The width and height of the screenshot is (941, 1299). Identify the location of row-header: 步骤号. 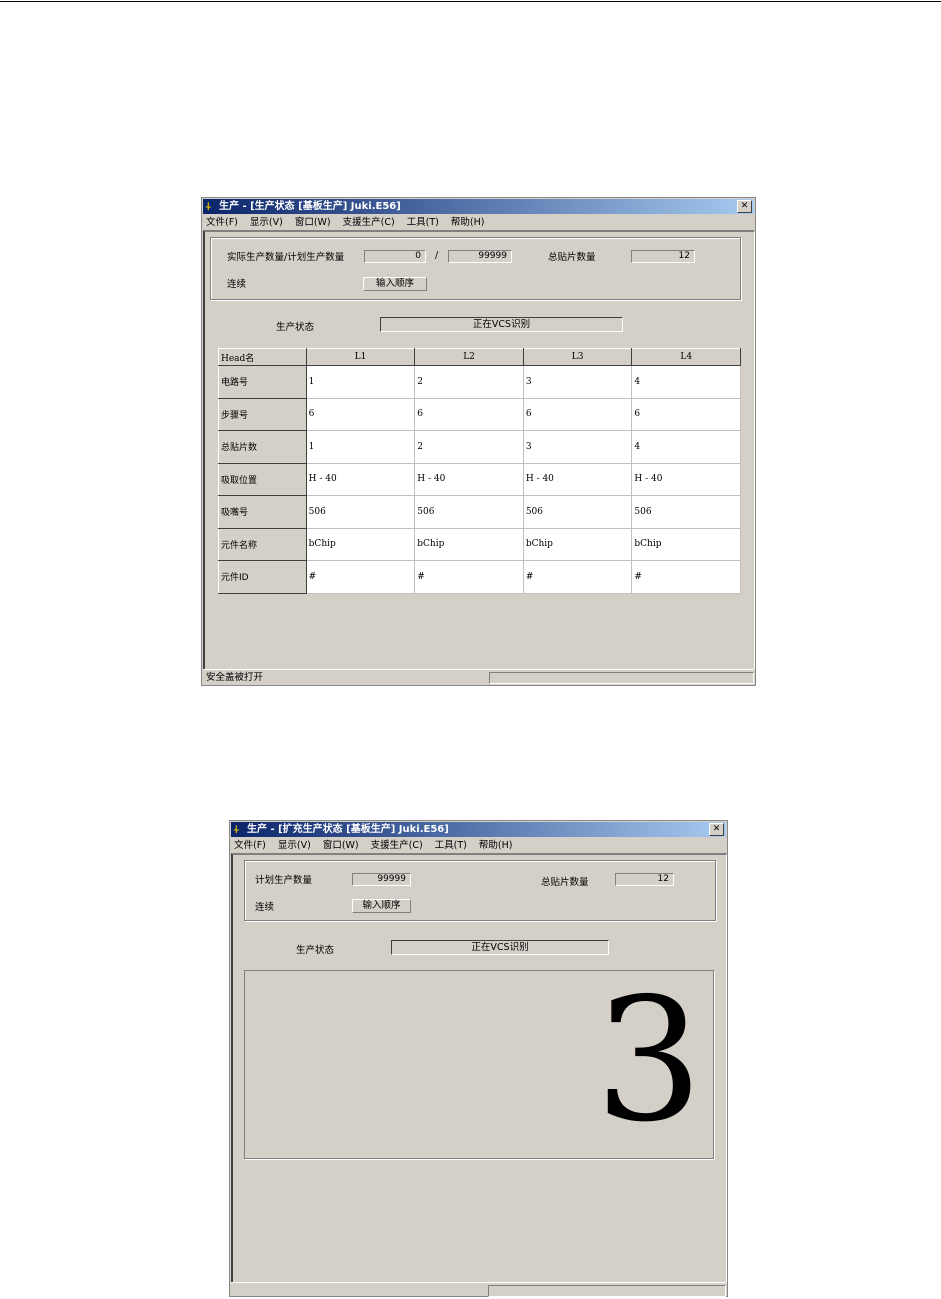
(262, 414).